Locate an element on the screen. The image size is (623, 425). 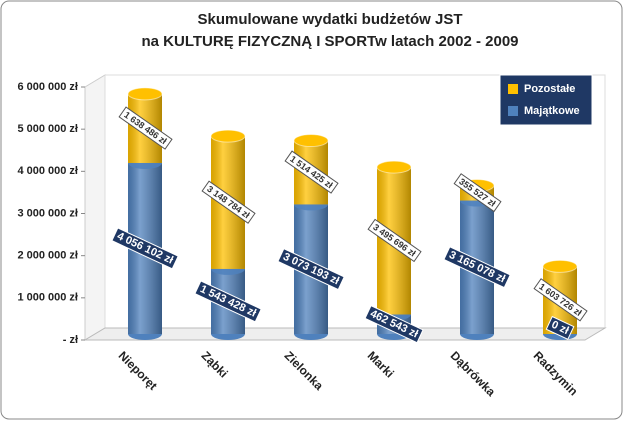
y-tick-label: 5 000 000 zł is located at coordinates (47, 129).